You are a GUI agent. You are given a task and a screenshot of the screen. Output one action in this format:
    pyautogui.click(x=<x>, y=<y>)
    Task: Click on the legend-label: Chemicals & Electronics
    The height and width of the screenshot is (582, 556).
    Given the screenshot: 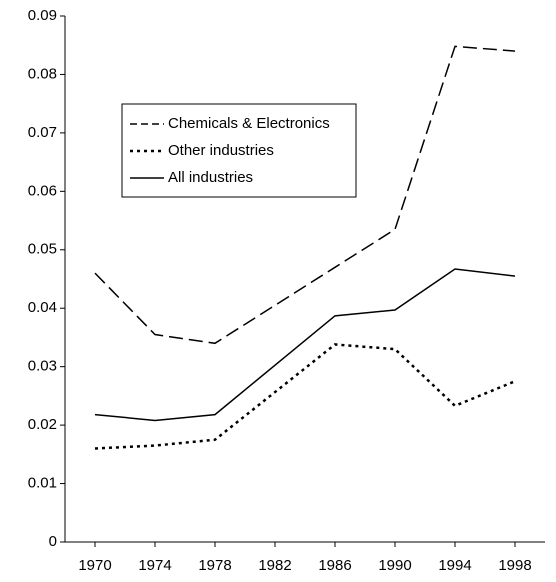 What is the action you would take?
    pyautogui.click(x=249, y=123)
    